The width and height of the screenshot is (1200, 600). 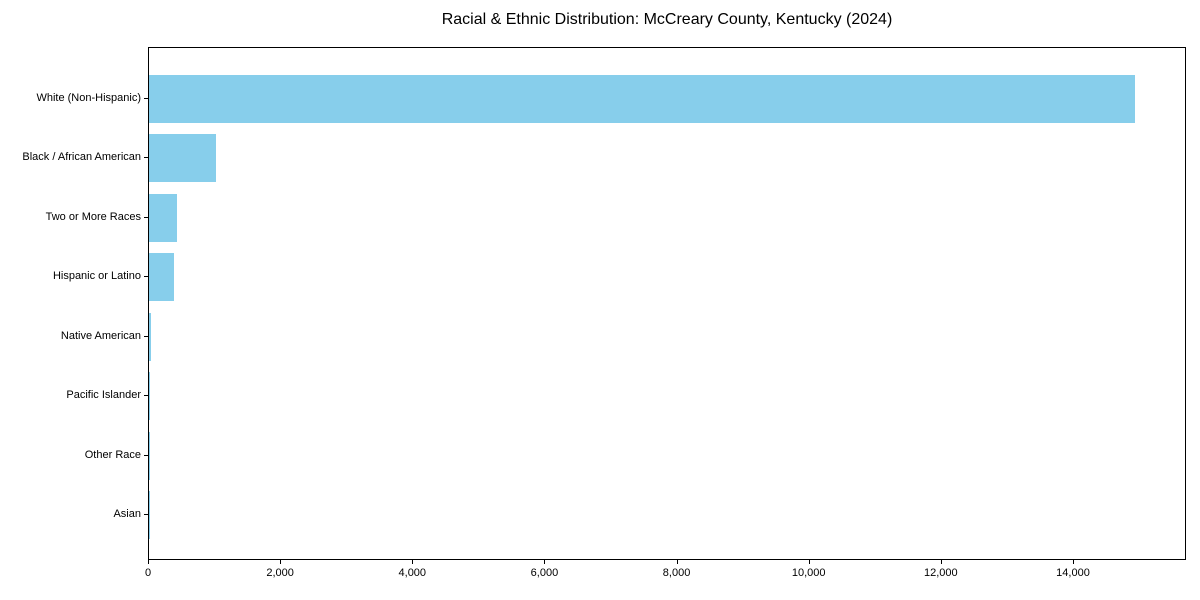 What do you see at coordinates (148, 573) in the screenshot?
I see `x-tick-label: 0` at bounding box center [148, 573].